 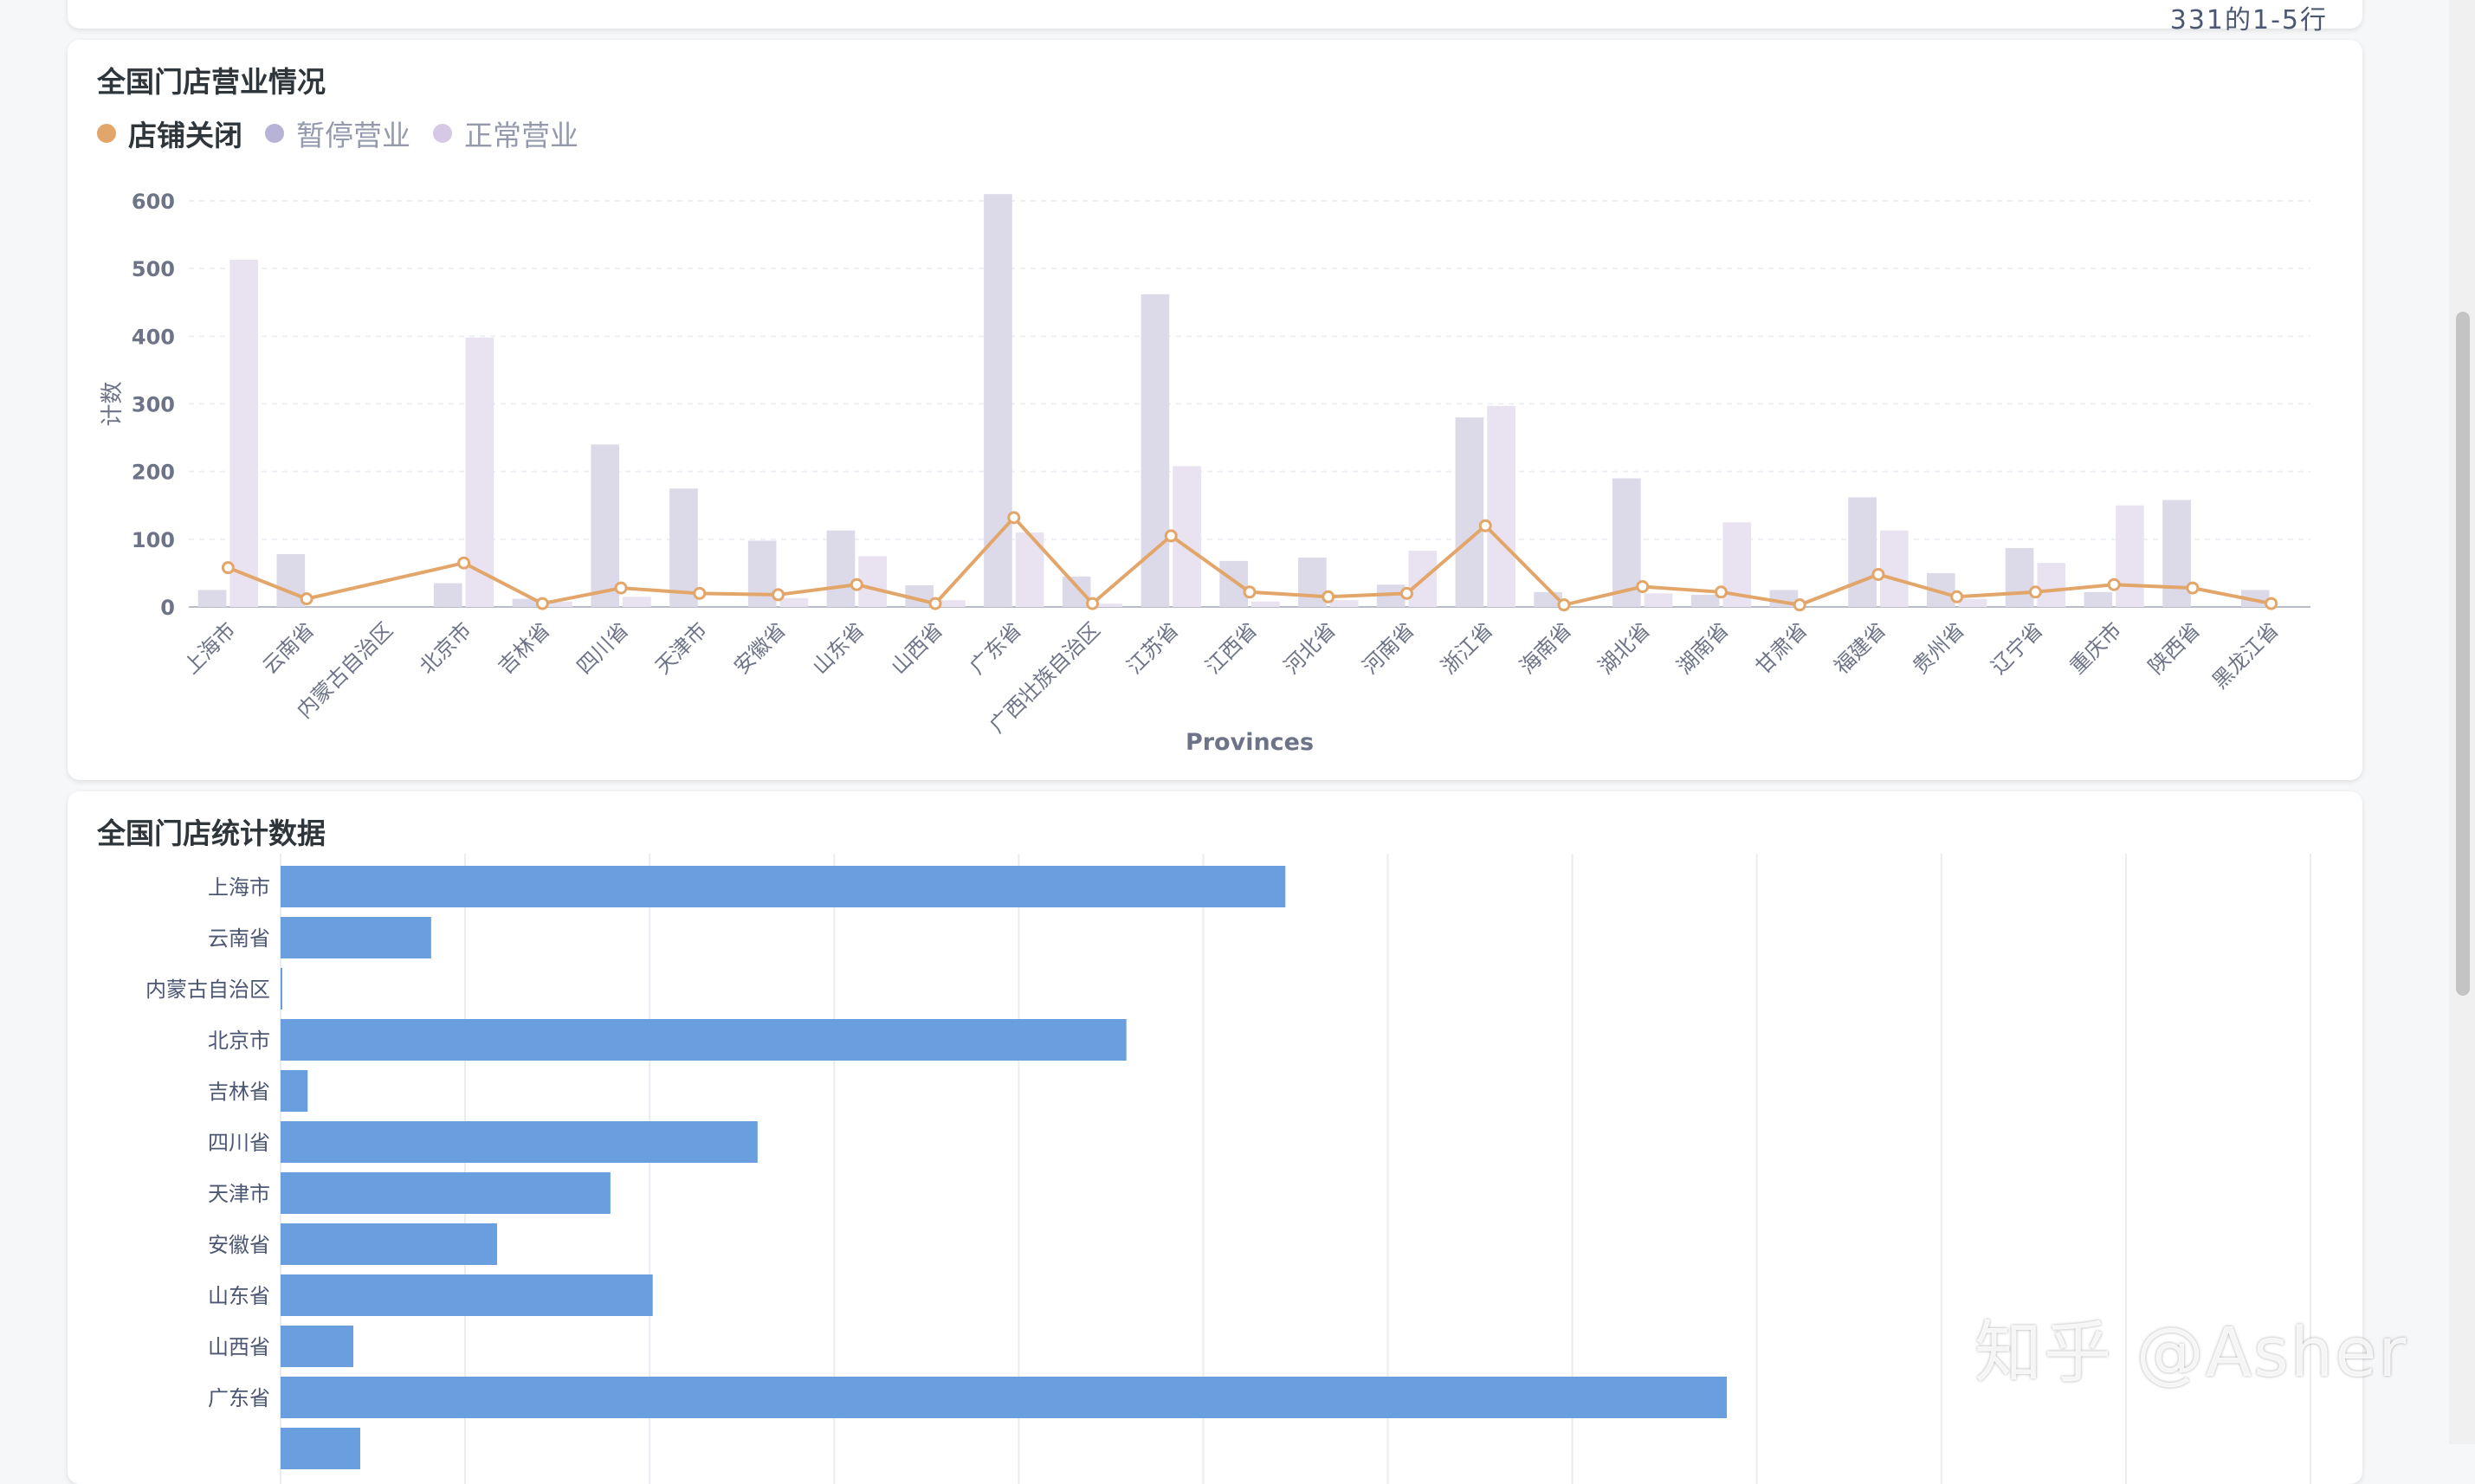 I want to click on legend-item-open: 正常营业, so click(x=505, y=133).